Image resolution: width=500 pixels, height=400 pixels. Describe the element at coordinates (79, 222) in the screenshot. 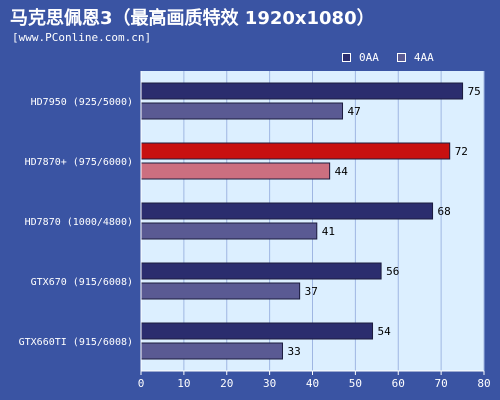

I see `category-label: HD7870 (1000/4800)` at that location.